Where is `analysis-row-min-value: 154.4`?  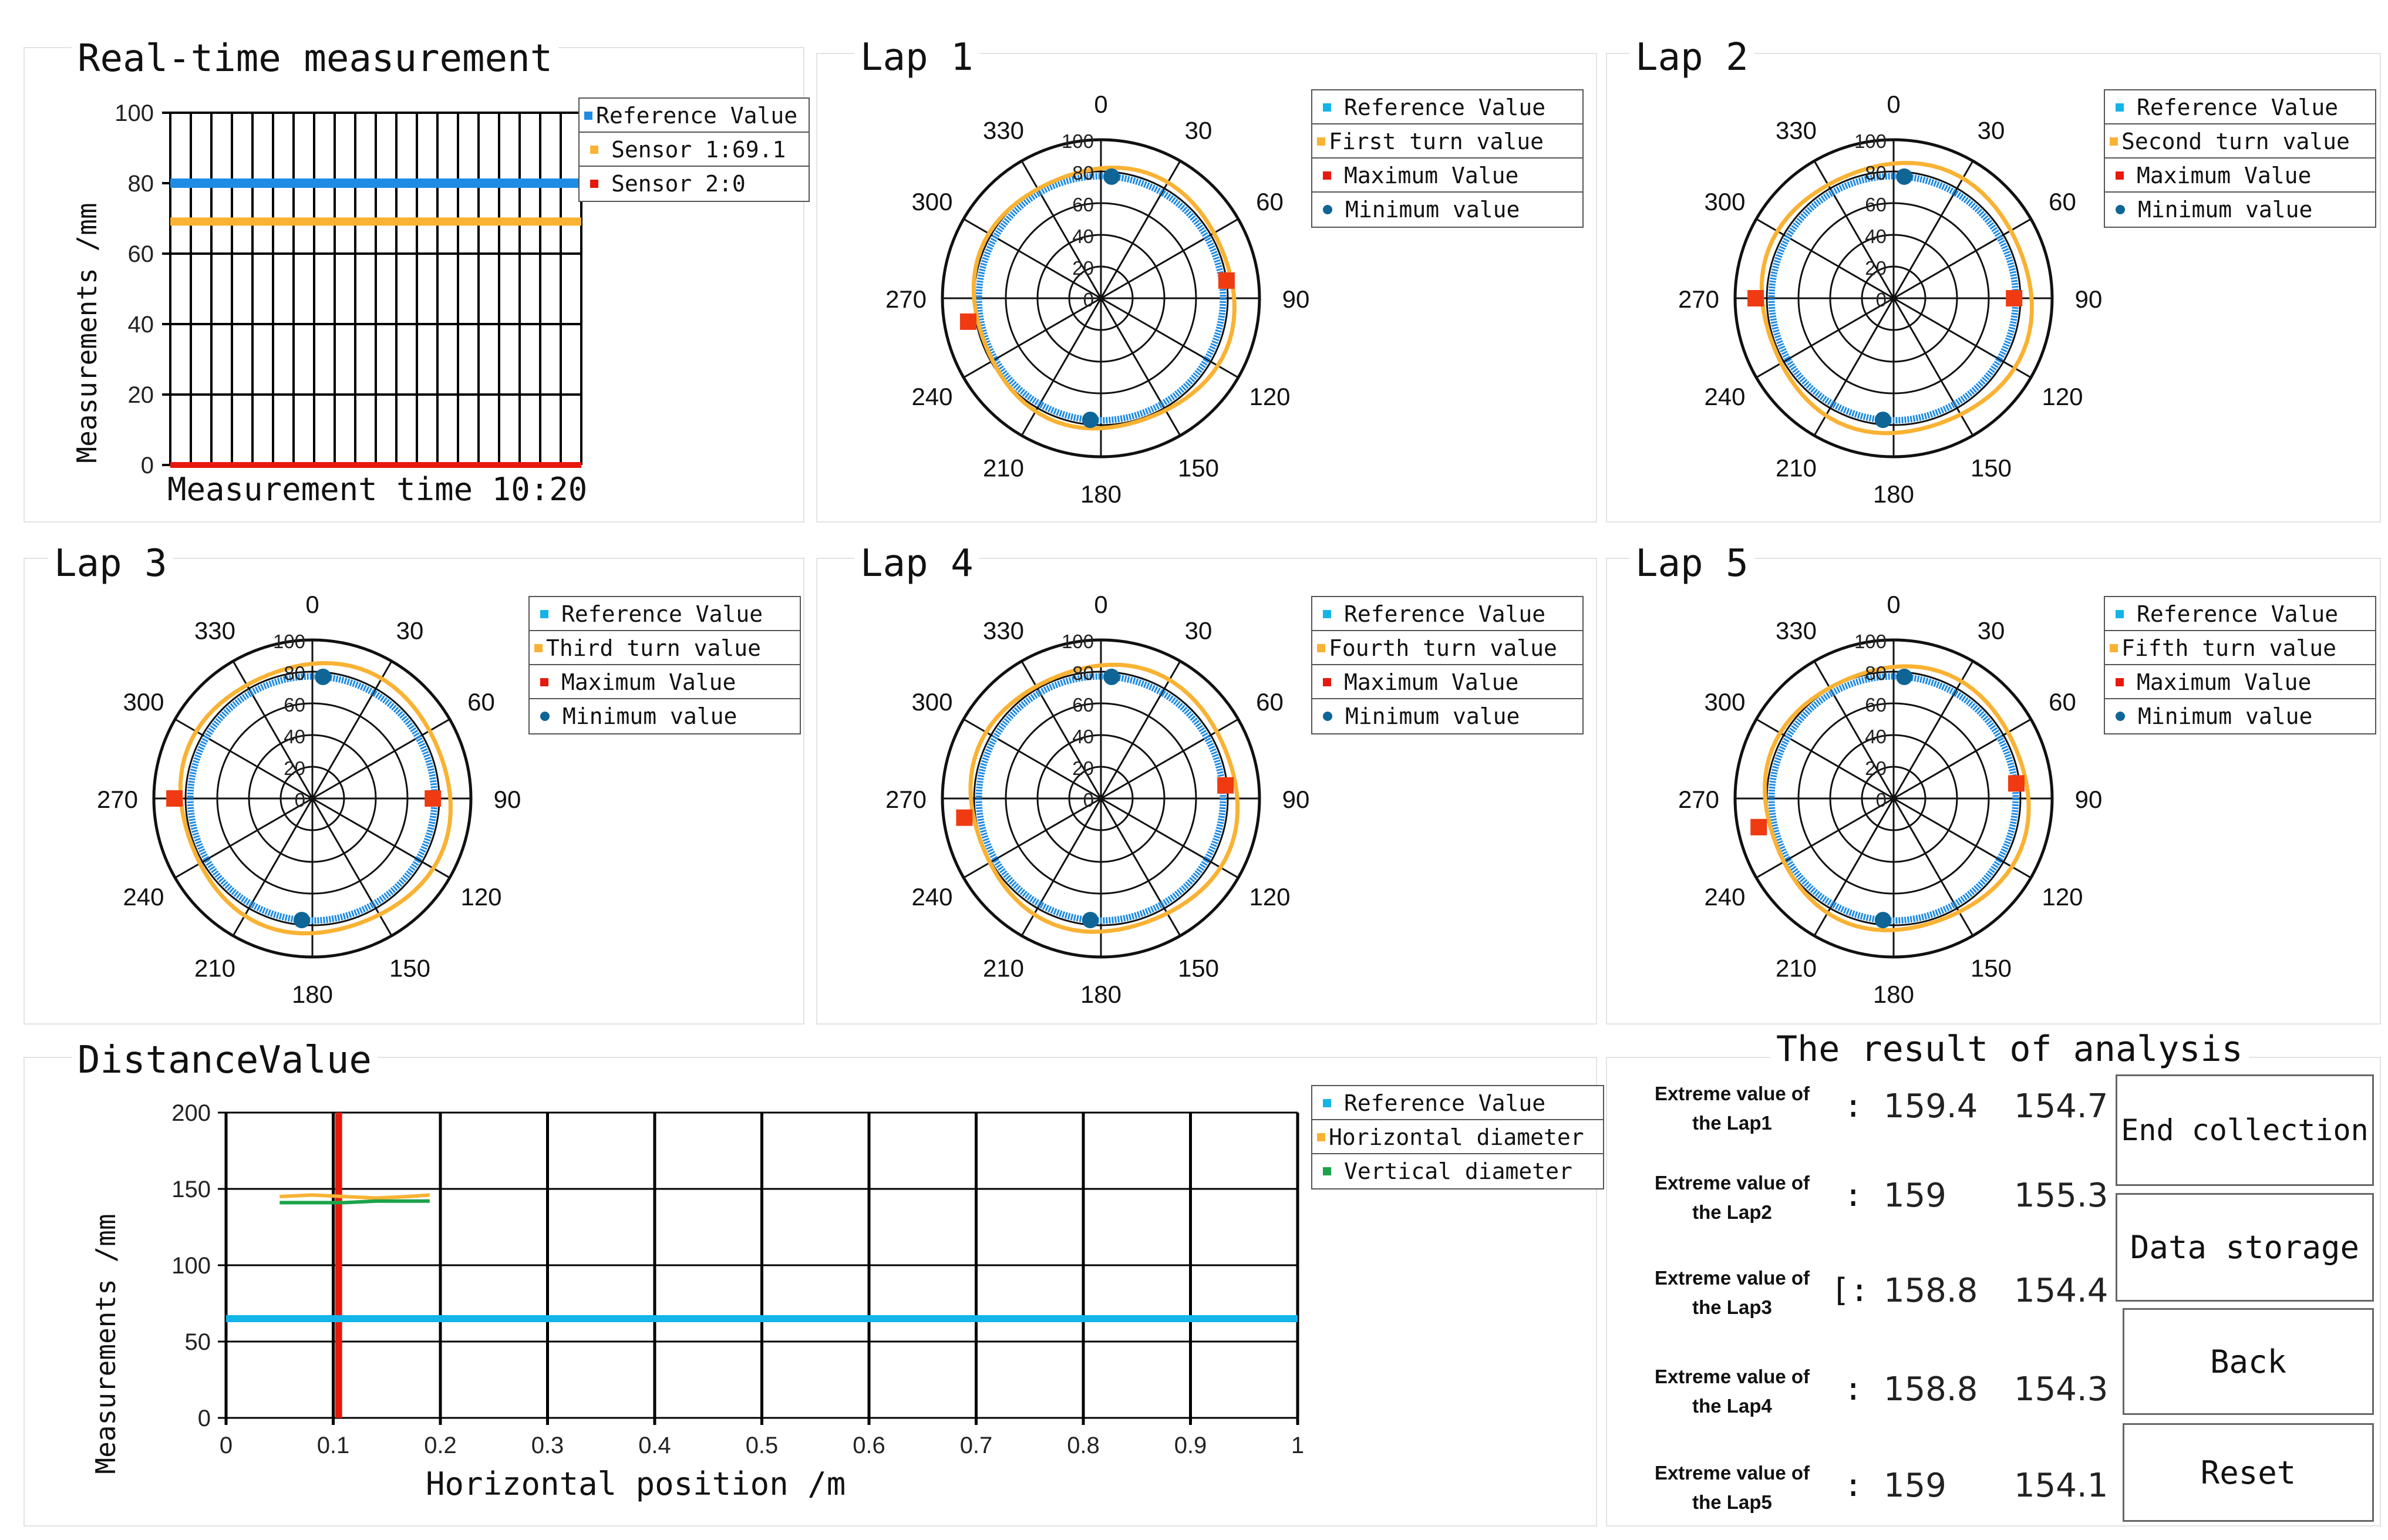 analysis-row-min-value: 154.4 is located at coordinates (2061, 1291).